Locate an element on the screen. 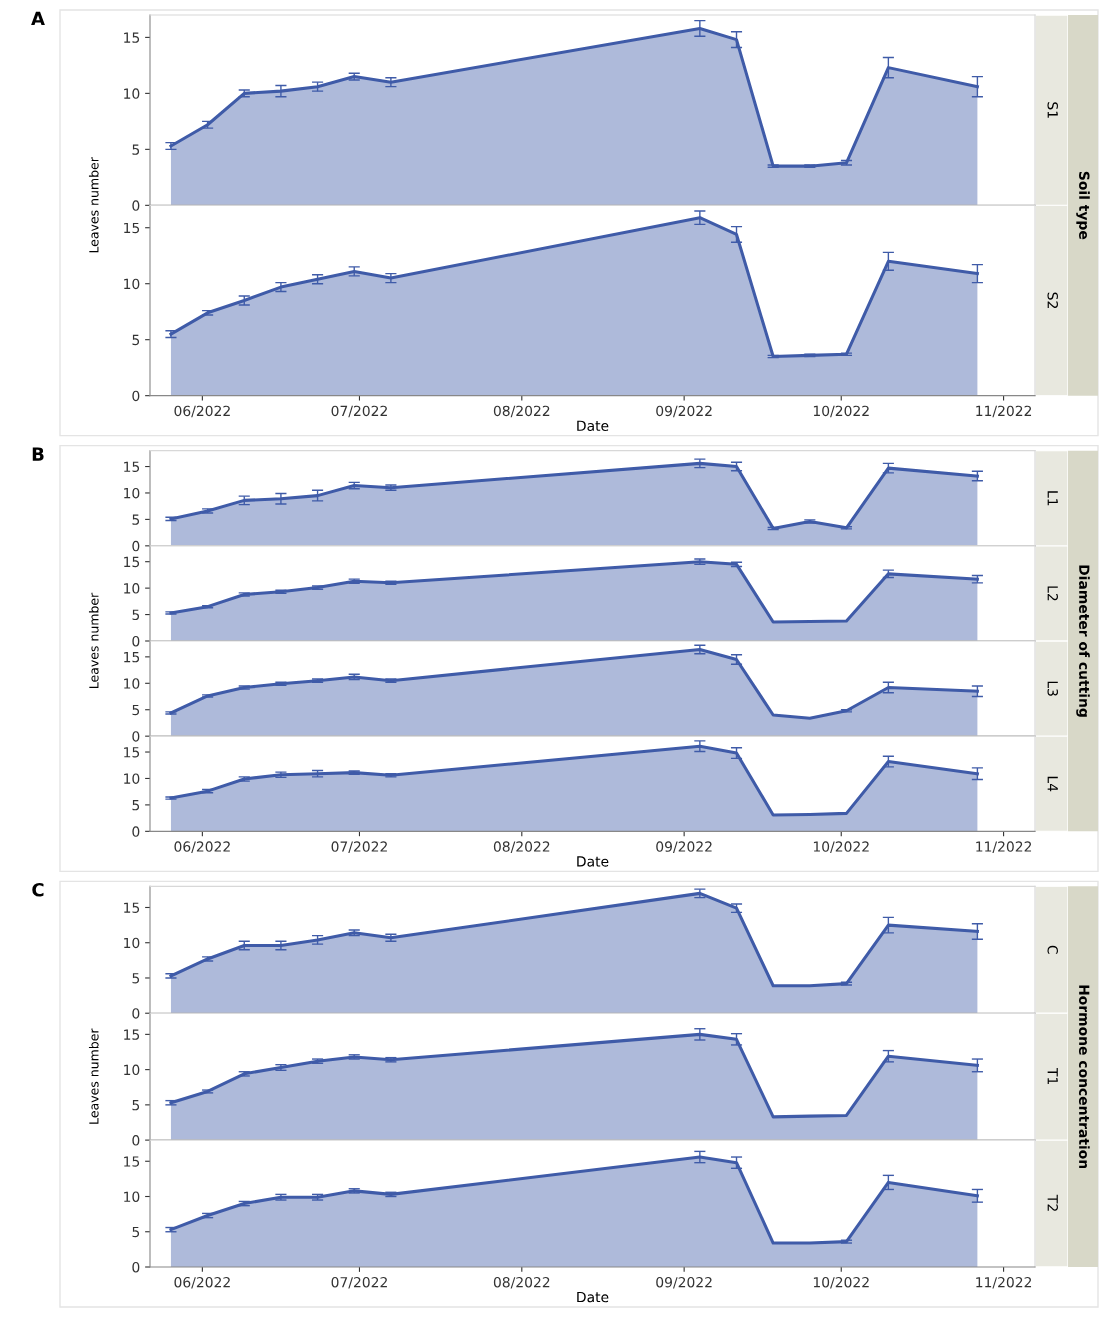  text: Diameter of cutting is located at coordinates (1083, 641).